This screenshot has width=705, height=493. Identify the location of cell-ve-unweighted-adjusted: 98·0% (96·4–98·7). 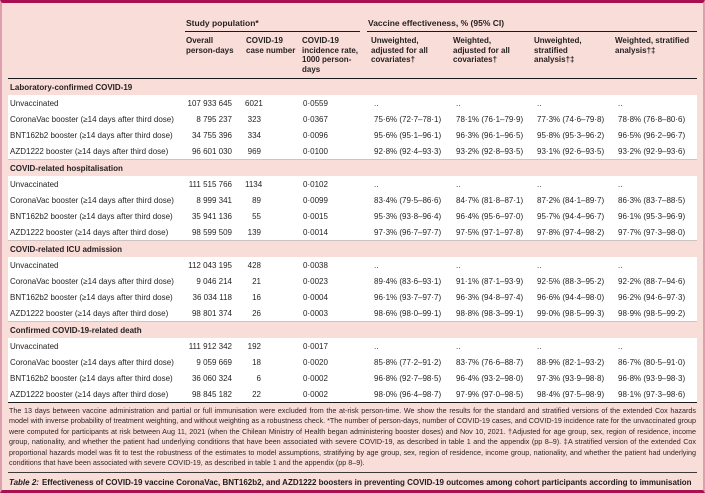
(408, 394).